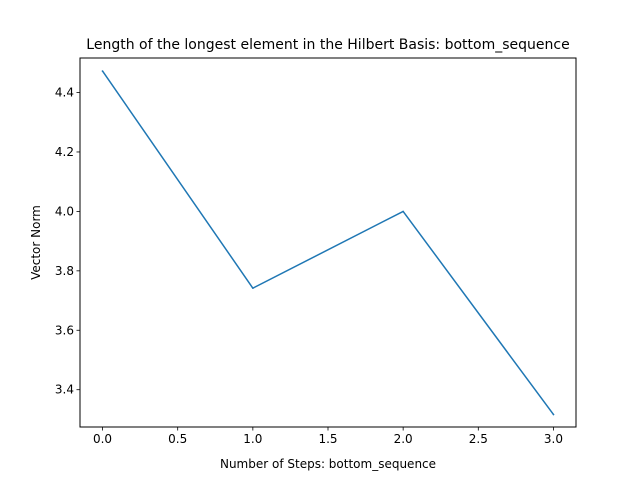 This screenshot has width=640, height=480. Describe the element at coordinates (102, 439) in the screenshot. I see `x-tick-label: 0.0` at that location.